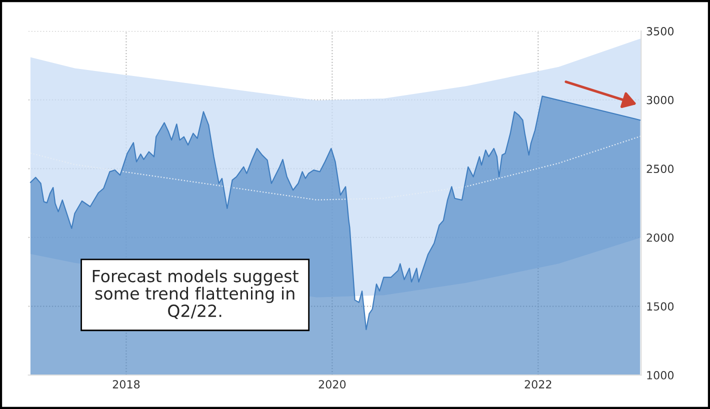 The width and height of the screenshot is (710, 409). What do you see at coordinates (660, 169) in the screenshot?
I see `y-tick-label: 2500` at bounding box center [660, 169].